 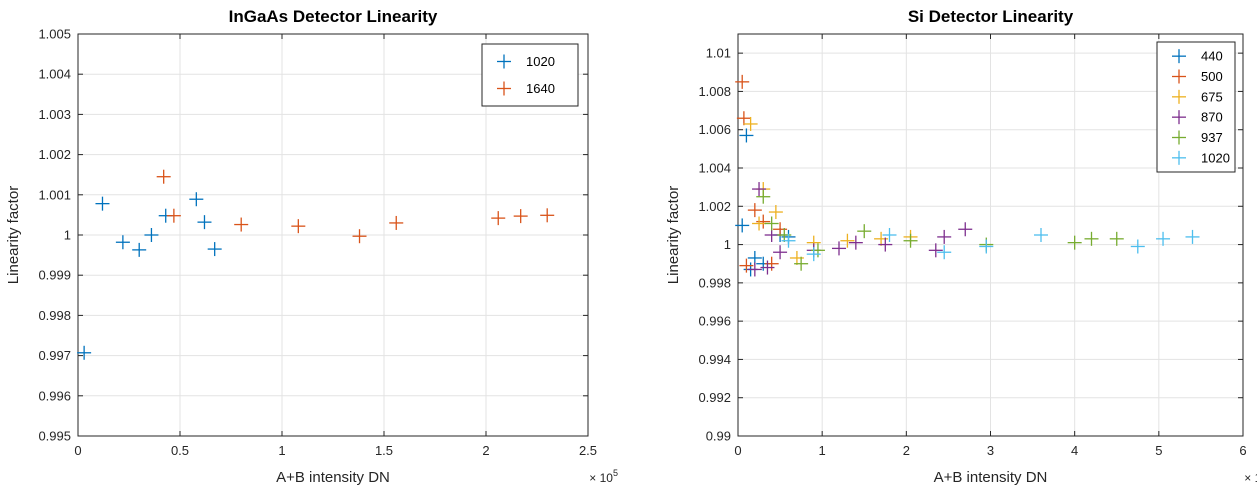 I want to click on y-tick-label: 0.994, so click(x=714, y=359).